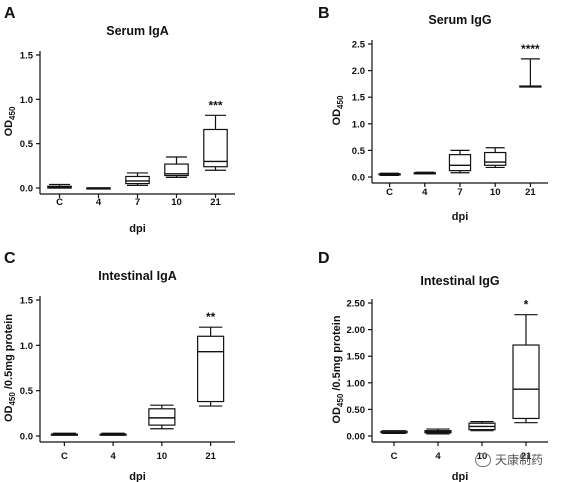 Image resolution: width=561 pixels, height=482 pixels. I want to click on y-tick-label: 0.50, so click(356, 410).